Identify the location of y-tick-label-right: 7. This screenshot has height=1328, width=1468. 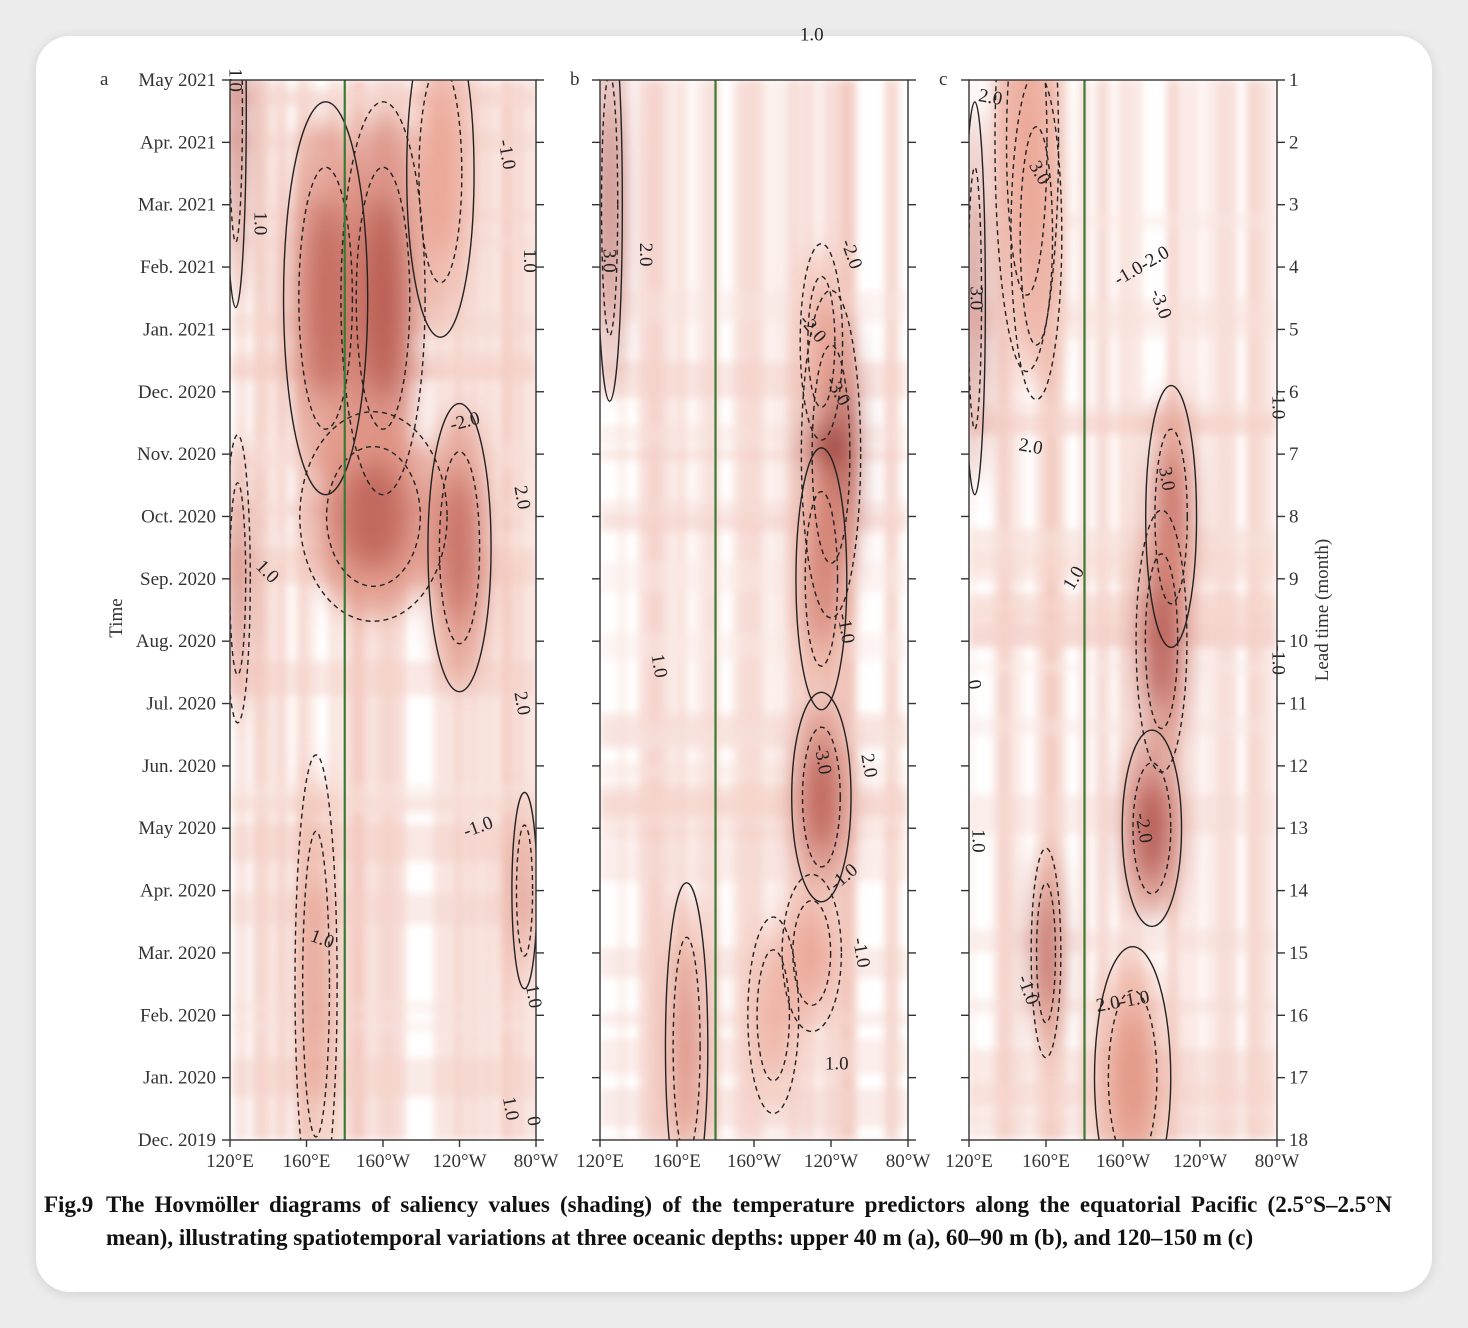
(1294, 454).